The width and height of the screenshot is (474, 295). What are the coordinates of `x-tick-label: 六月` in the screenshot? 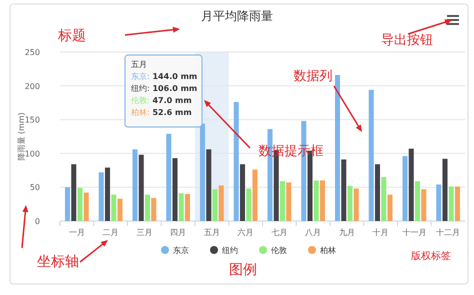 It's located at (246, 232).